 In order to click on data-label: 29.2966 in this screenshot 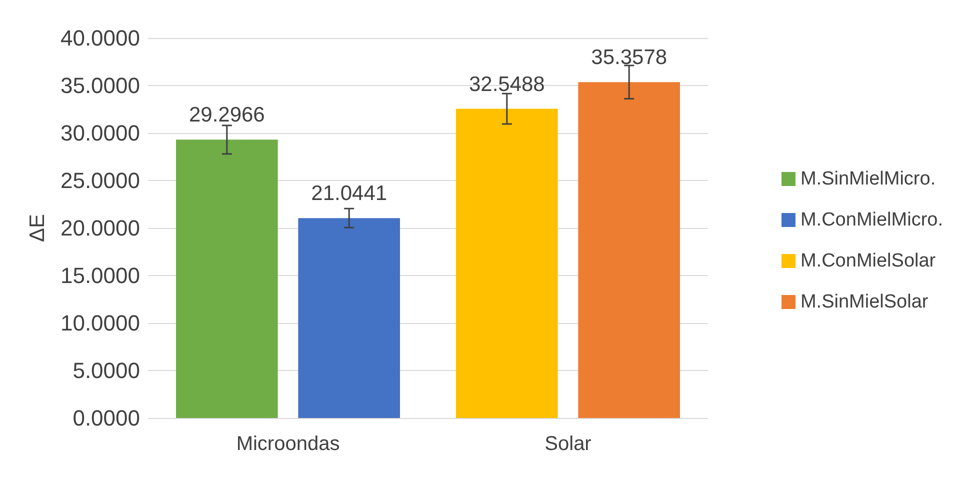, I will do `click(226, 115)`.